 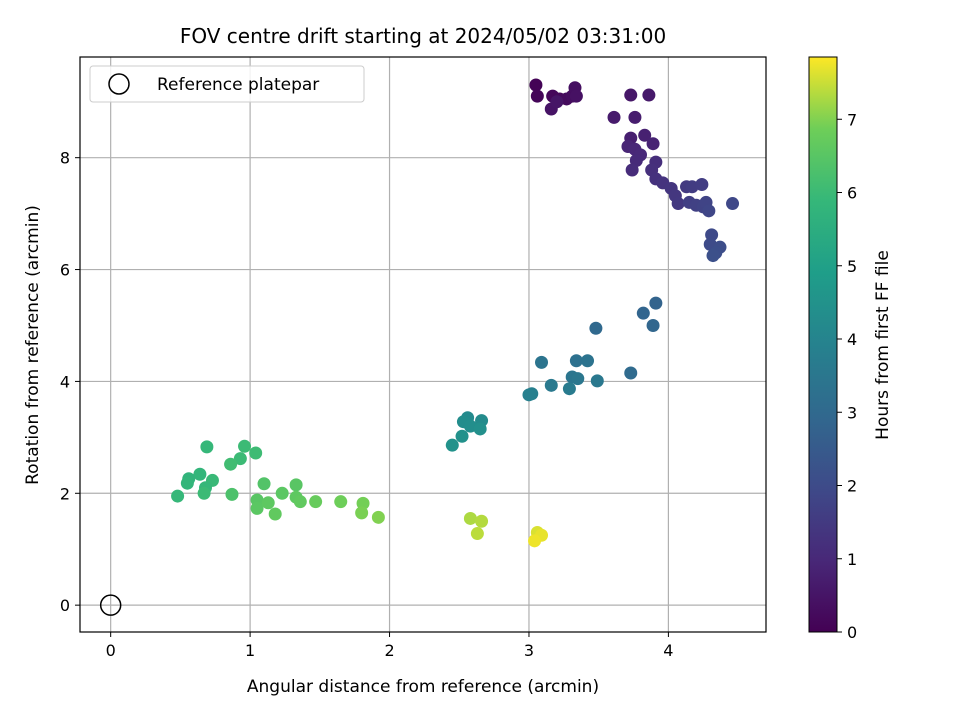 What do you see at coordinates (668, 650) in the screenshot?
I see `x-tick-label: 4` at bounding box center [668, 650].